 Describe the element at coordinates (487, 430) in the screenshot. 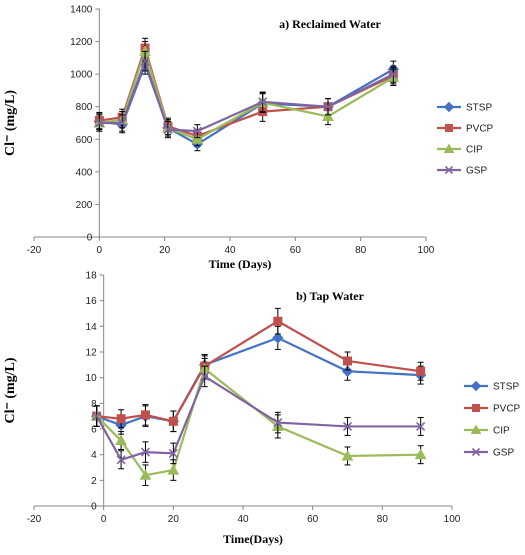

I see `legend-item-cip: CIP` at that location.